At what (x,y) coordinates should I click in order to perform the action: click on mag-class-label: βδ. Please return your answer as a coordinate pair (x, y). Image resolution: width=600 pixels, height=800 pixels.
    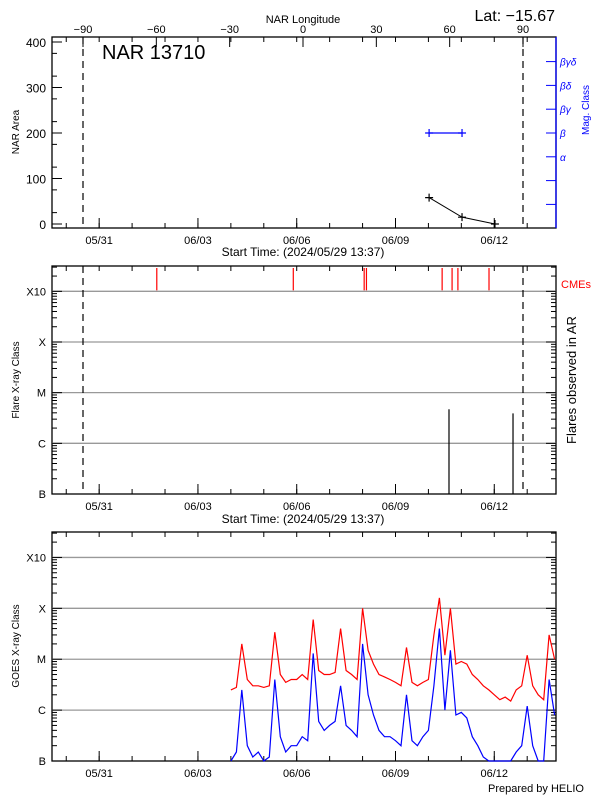
    Looking at the image, I should click on (565, 86).